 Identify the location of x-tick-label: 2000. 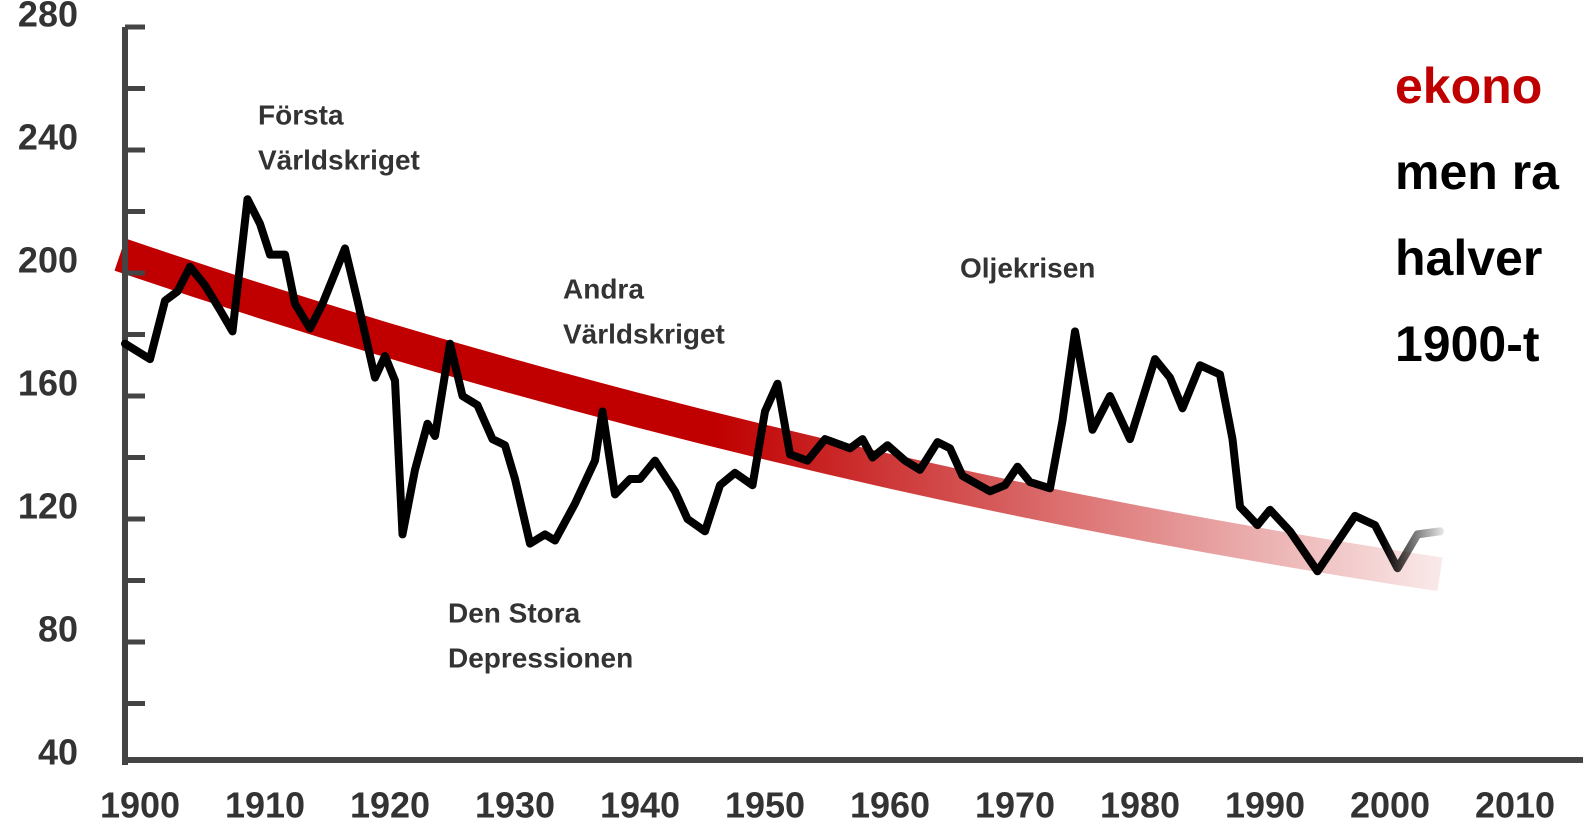
(1390, 805).